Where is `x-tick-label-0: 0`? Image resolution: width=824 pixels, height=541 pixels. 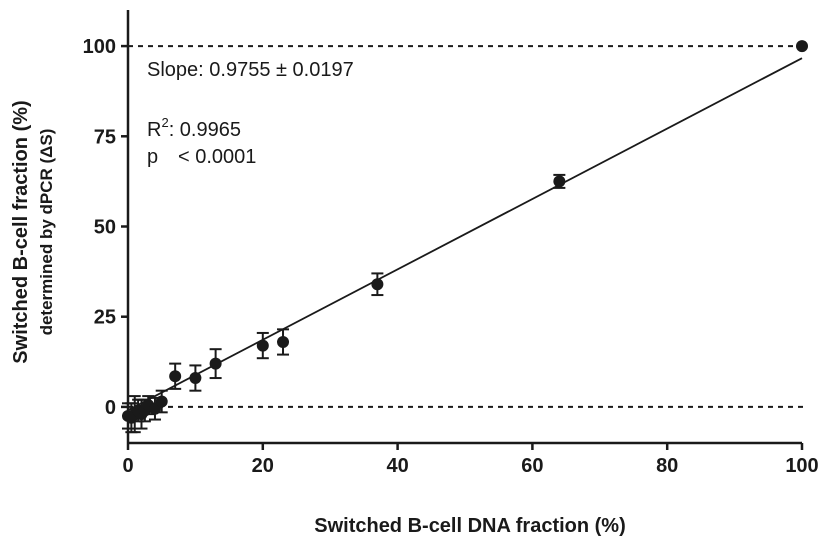 x-tick-label-0: 0 is located at coordinates (127, 466).